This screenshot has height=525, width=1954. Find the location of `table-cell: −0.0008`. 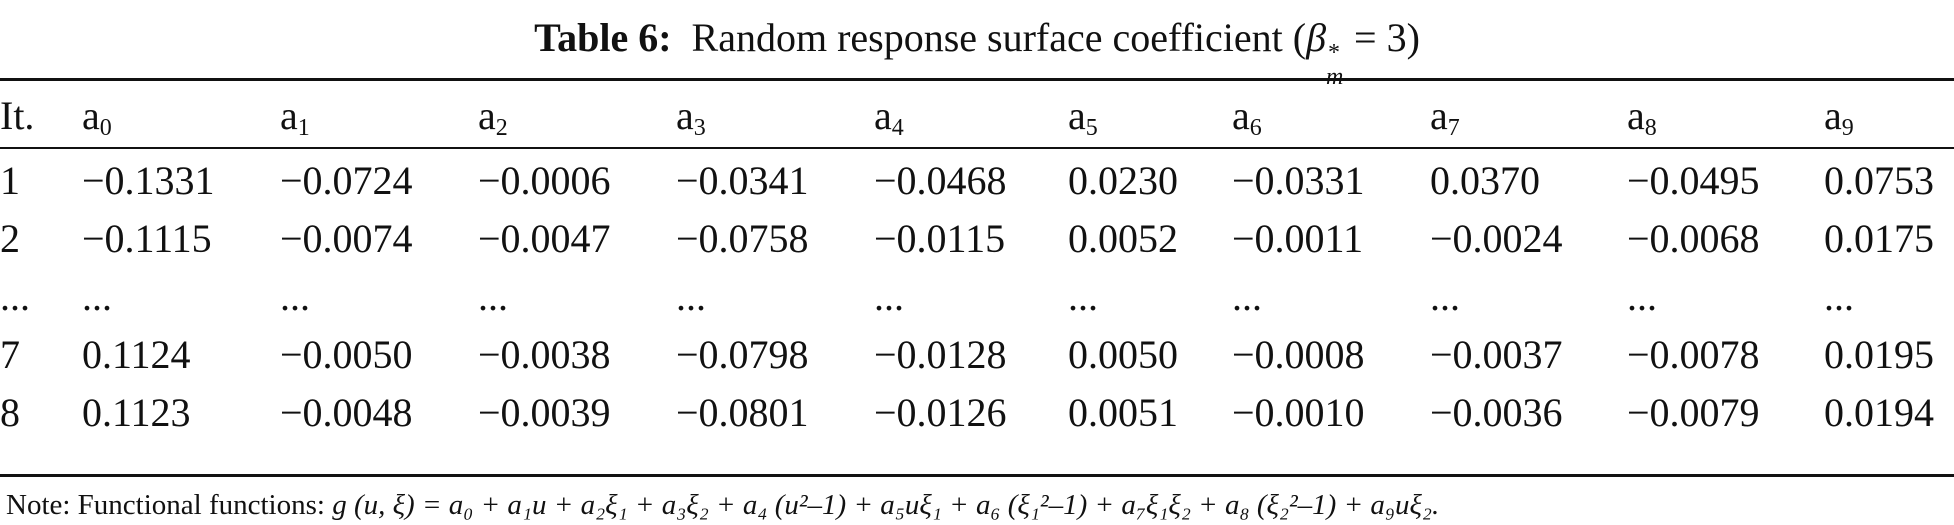

table-cell: −0.0008 is located at coordinates (1298, 354).